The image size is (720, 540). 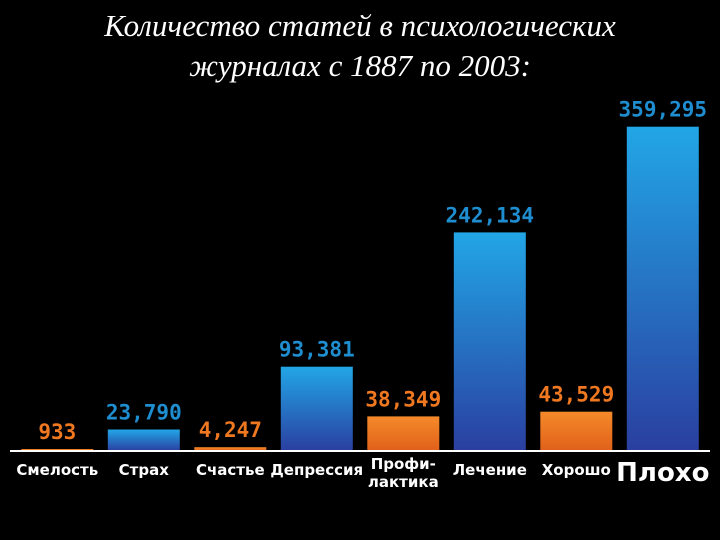 I want to click on value-label-6: 242,134, so click(x=490, y=215).